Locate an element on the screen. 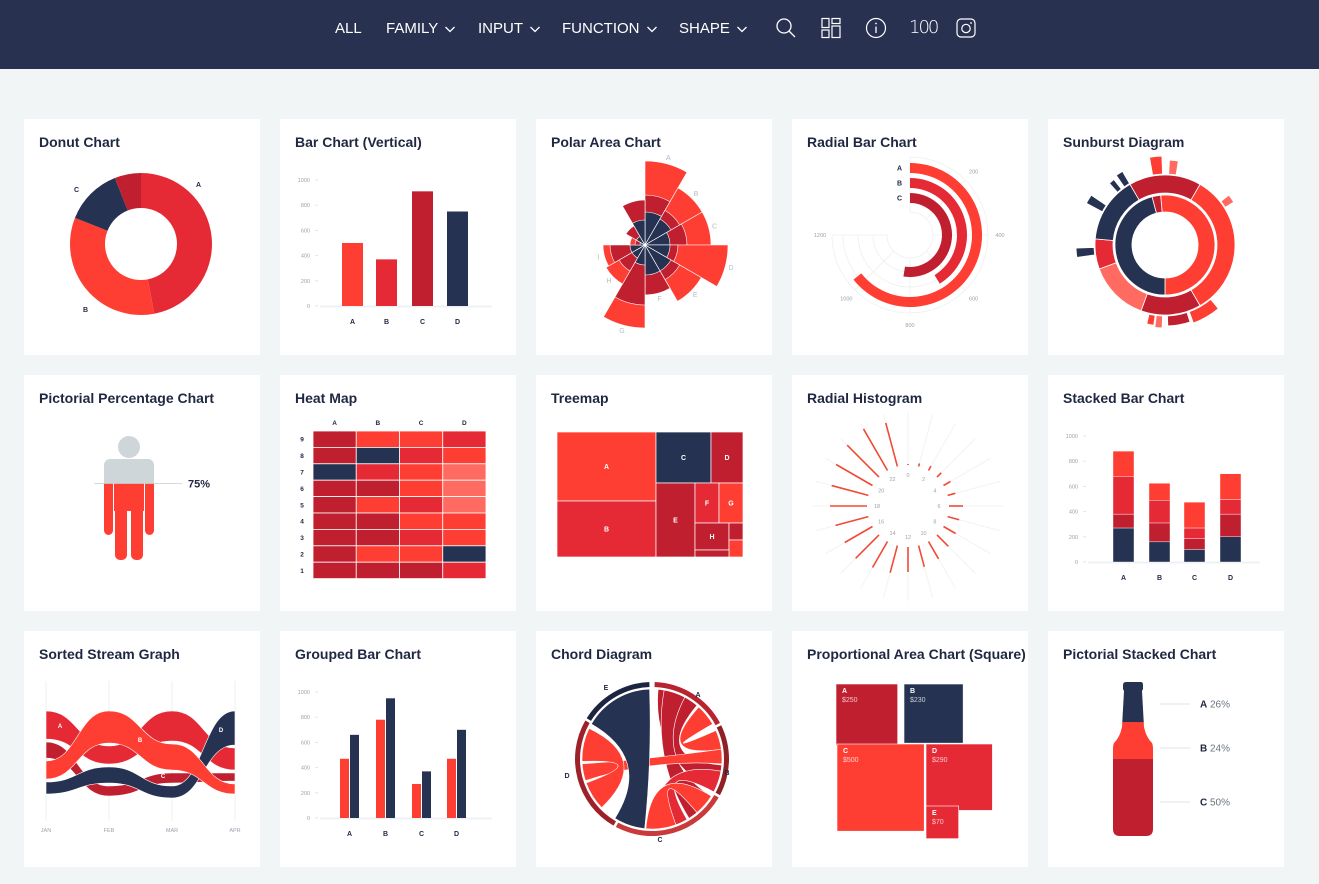 The image size is (1319, 884). wedge-label: I is located at coordinates (599, 257).